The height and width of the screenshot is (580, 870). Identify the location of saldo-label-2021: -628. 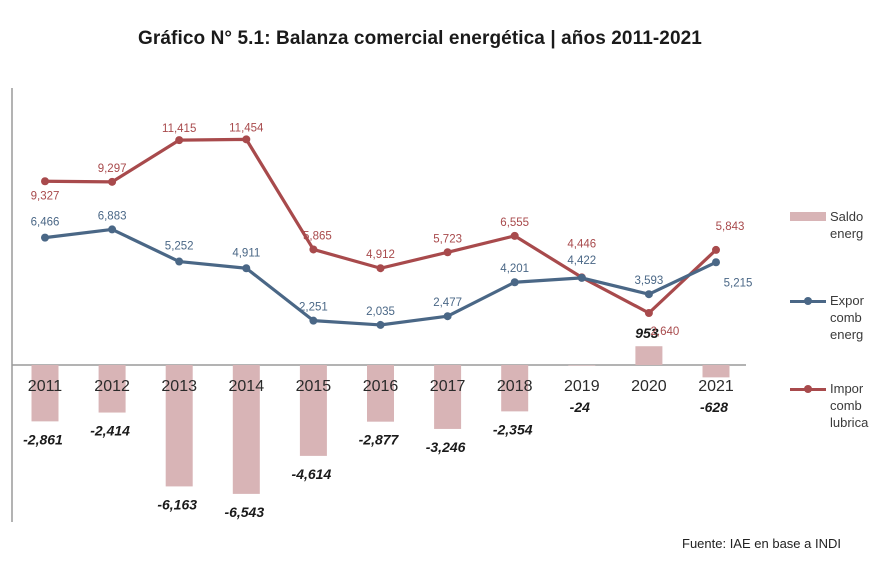
(714, 407).